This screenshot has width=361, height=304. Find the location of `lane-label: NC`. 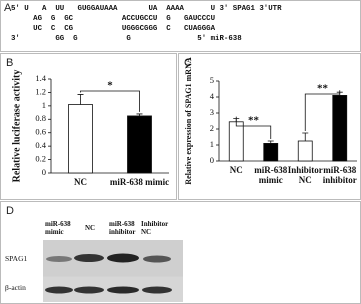

lane-label: NC is located at coordinates (90, 228).